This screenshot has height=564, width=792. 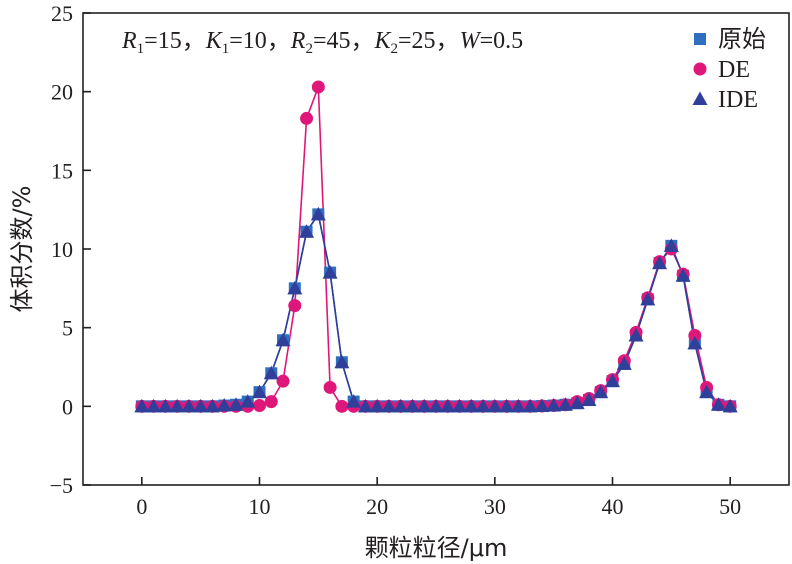 What do you see at coordinates (742, 39) in the screenshot?
I see `legend-label: 原始` at bounding box center [742, 39].